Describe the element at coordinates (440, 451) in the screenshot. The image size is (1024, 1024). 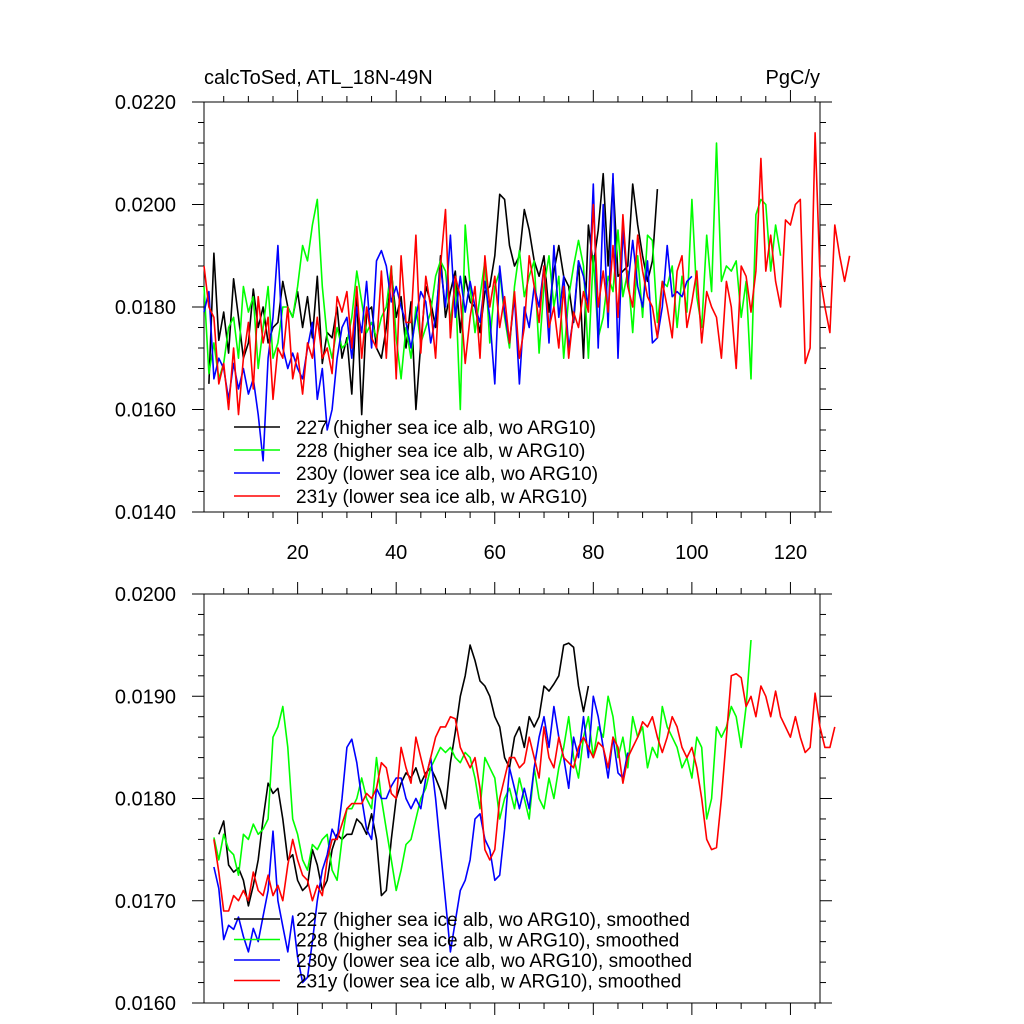
I see `legend-label: 228 (higher sea ice alb, w ARG10)` at that location.